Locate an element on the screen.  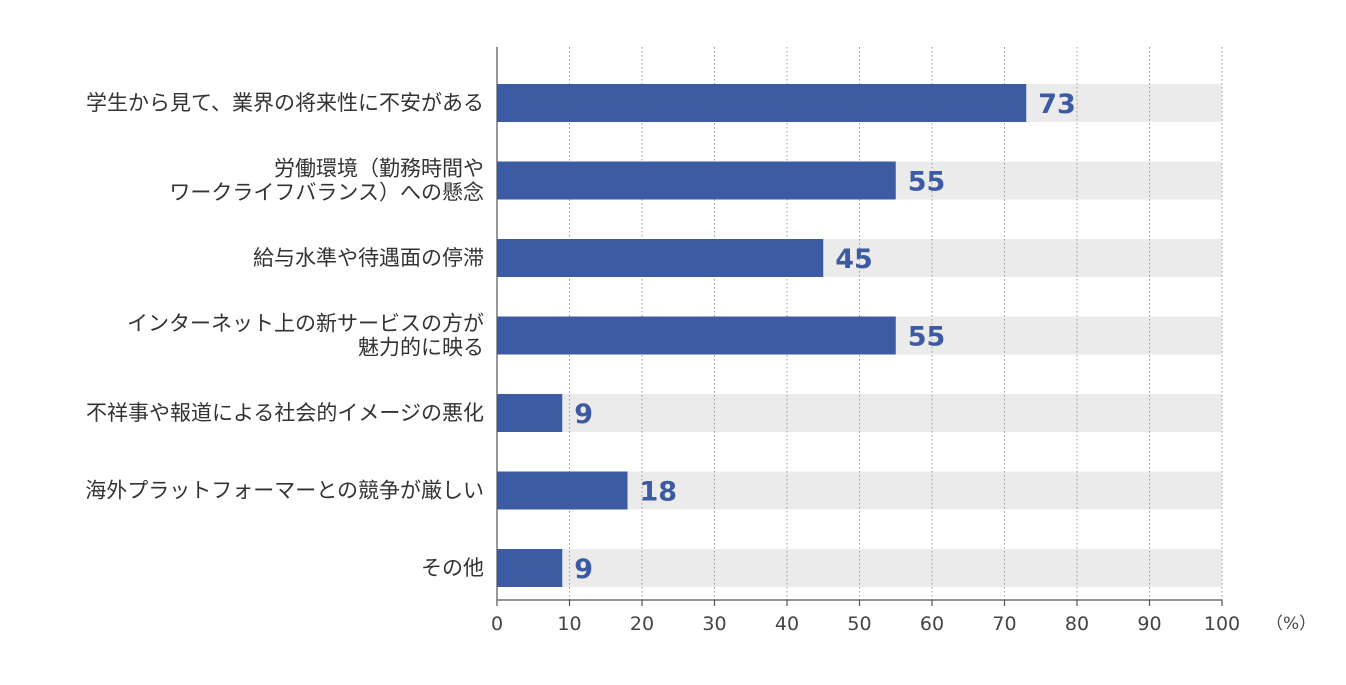
category-label-line: 海外プラットフォーマーとの競争が厳しい is located at coordinates (284, 491).